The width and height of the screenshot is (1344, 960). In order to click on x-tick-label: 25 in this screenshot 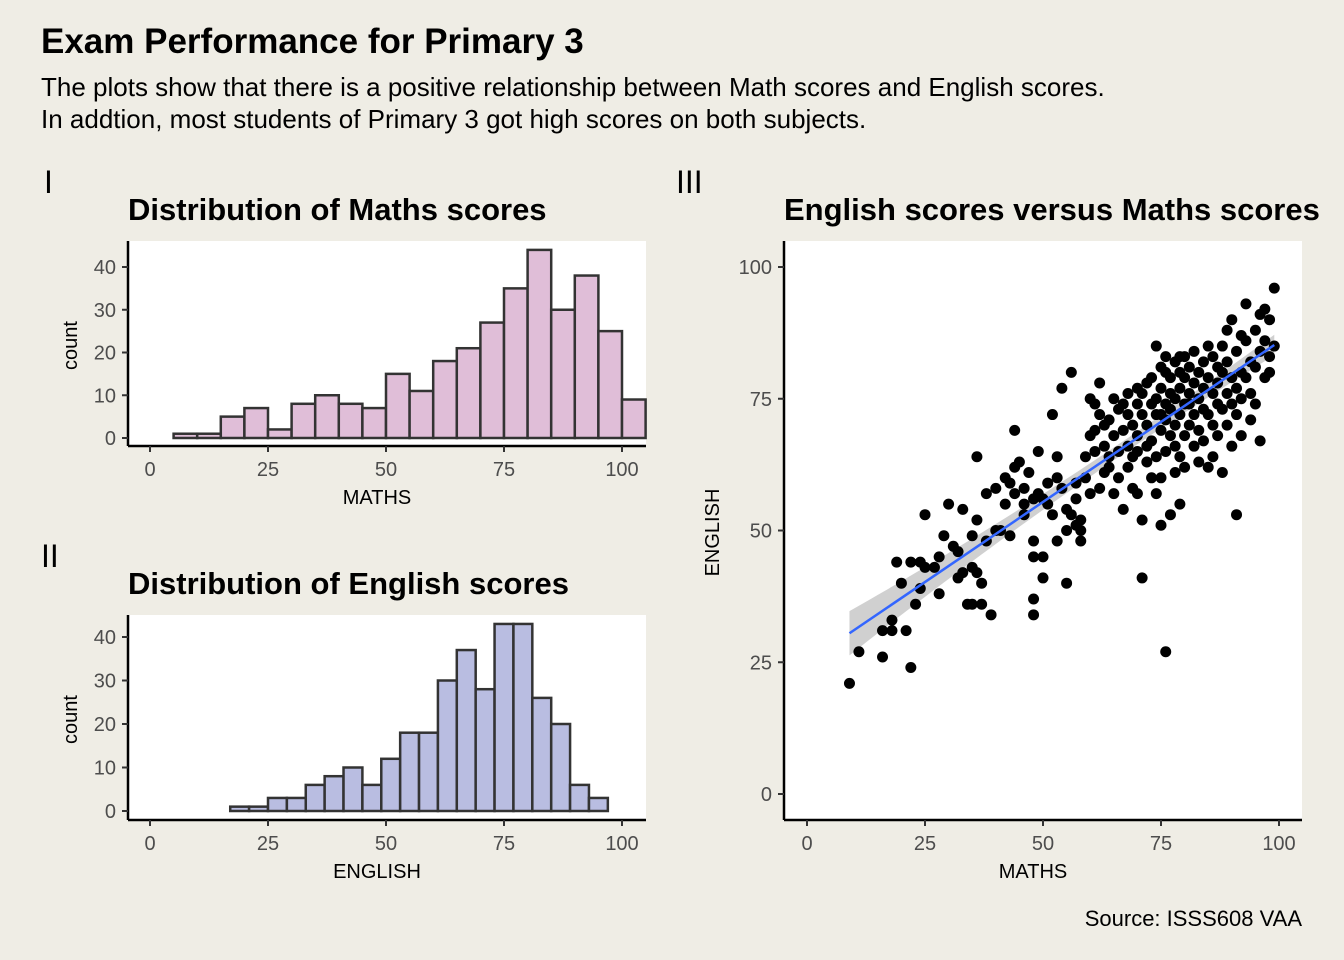, I will do `click(268, 844)`.